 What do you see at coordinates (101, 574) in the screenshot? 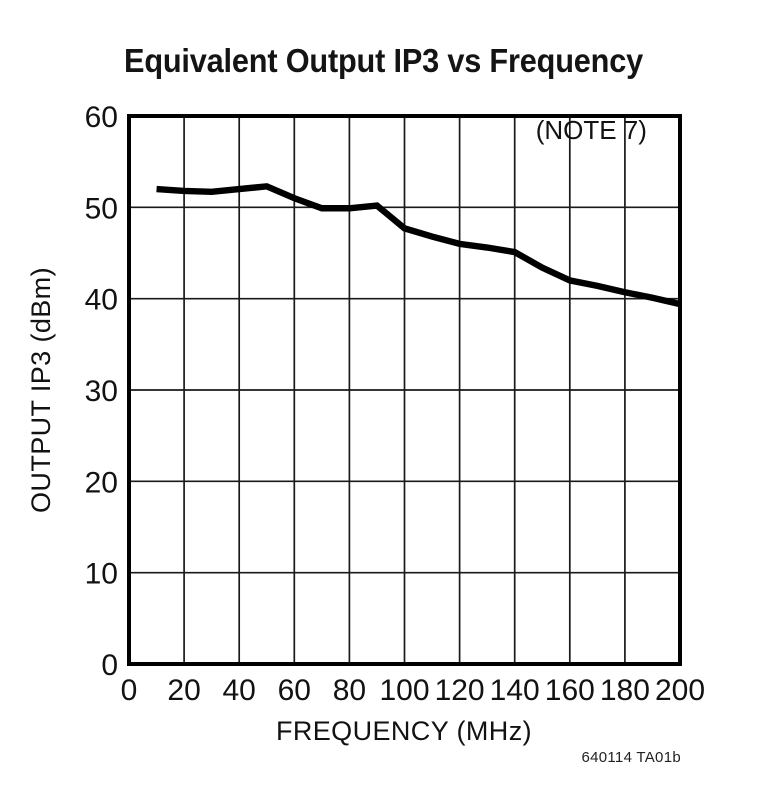
I see `y-tick-label: 10` at bounding box center [101, 574].